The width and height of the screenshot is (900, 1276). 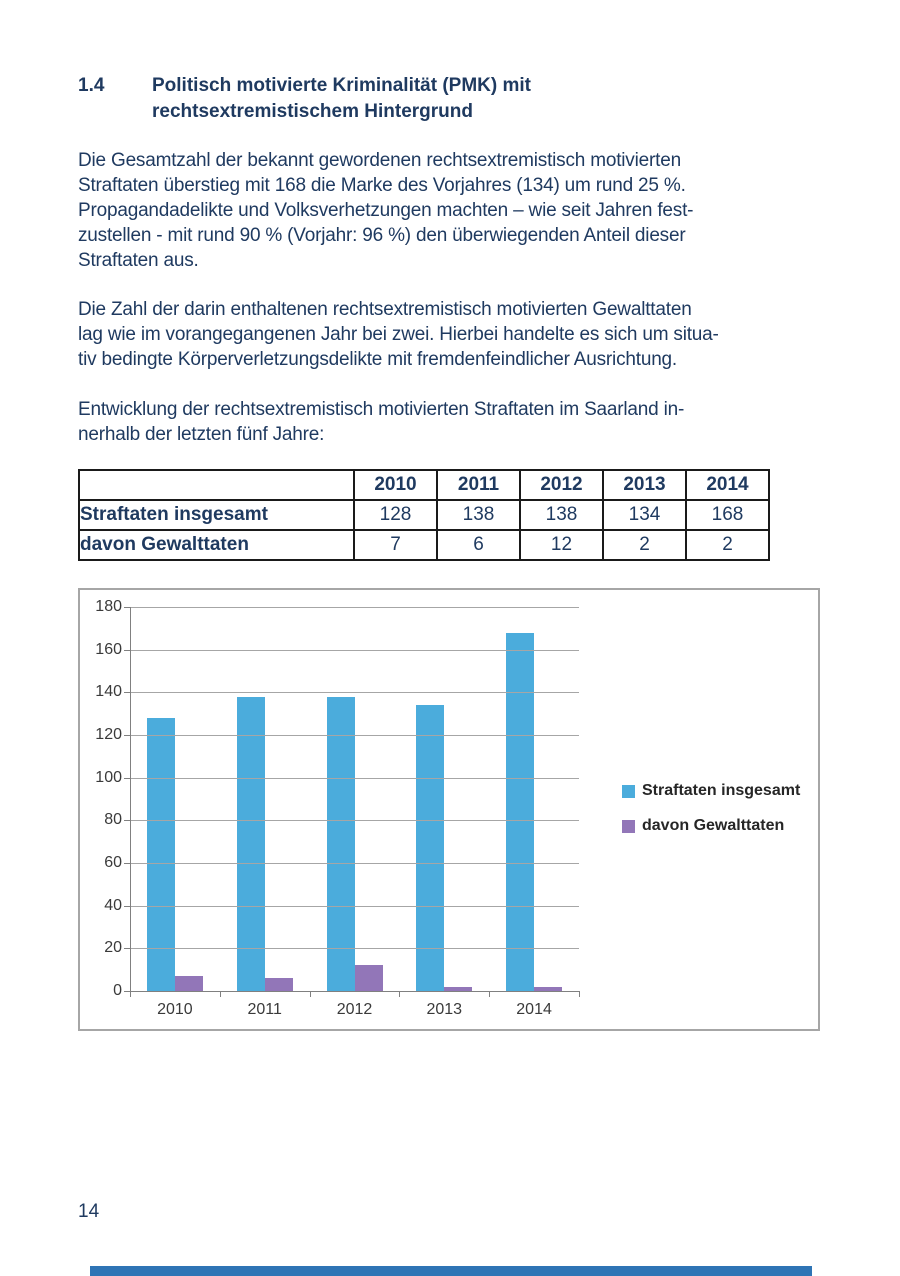 I want to click on table-year-header: 2014, so click(x=727, y=485).